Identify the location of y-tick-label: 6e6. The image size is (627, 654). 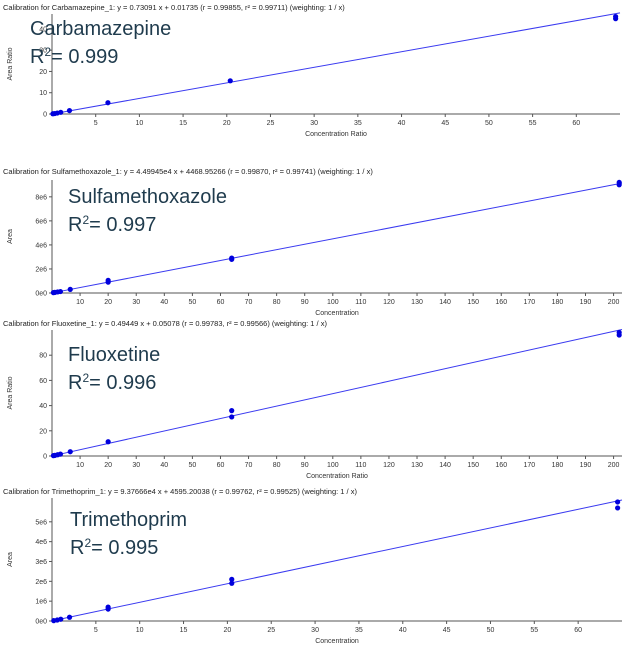
(41, 221).